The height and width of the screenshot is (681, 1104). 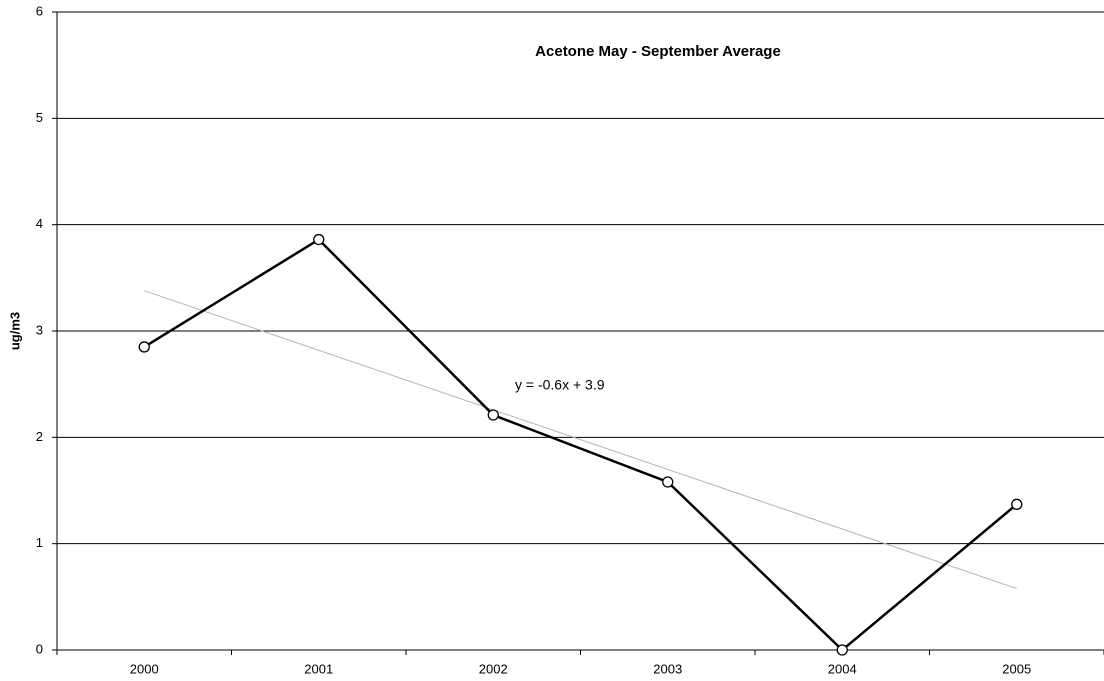 What do you see at coordinates (560, 385) in the screenshot?
I see `trendline-equation: y = -0.6x + 3.9` at bounding box center [560, 385].